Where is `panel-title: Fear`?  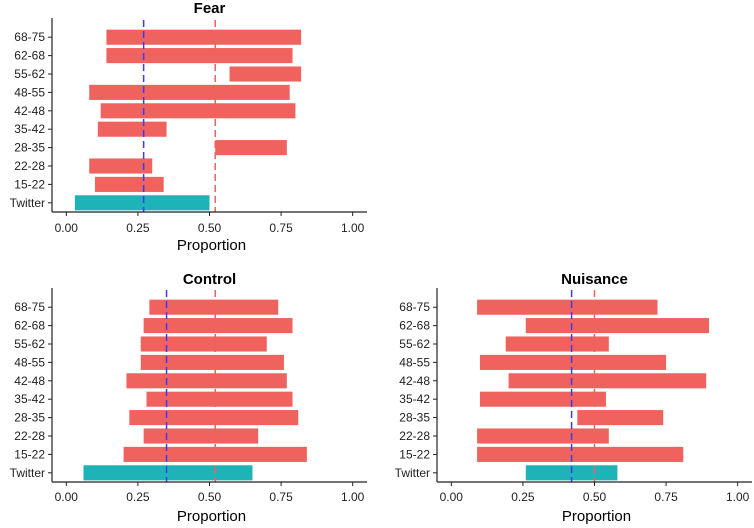
panel-title: Fear is located at coordinates (210, 8).